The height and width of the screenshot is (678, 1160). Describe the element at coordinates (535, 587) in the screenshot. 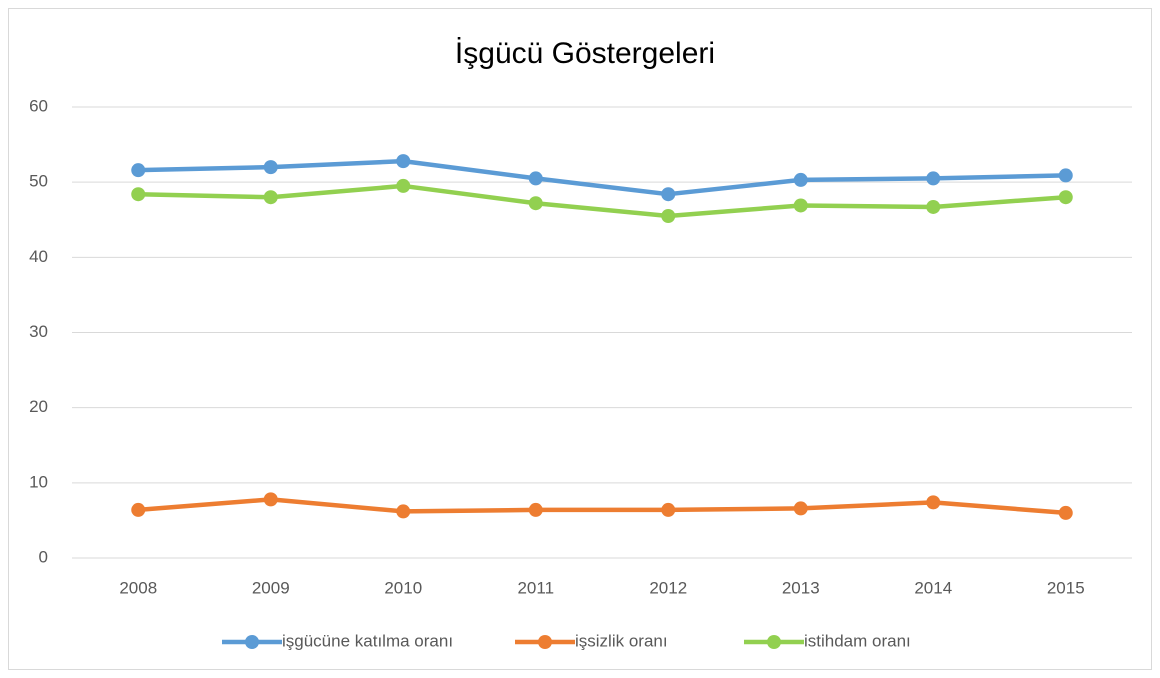

I see `x-tick-label: 2011` at that location.